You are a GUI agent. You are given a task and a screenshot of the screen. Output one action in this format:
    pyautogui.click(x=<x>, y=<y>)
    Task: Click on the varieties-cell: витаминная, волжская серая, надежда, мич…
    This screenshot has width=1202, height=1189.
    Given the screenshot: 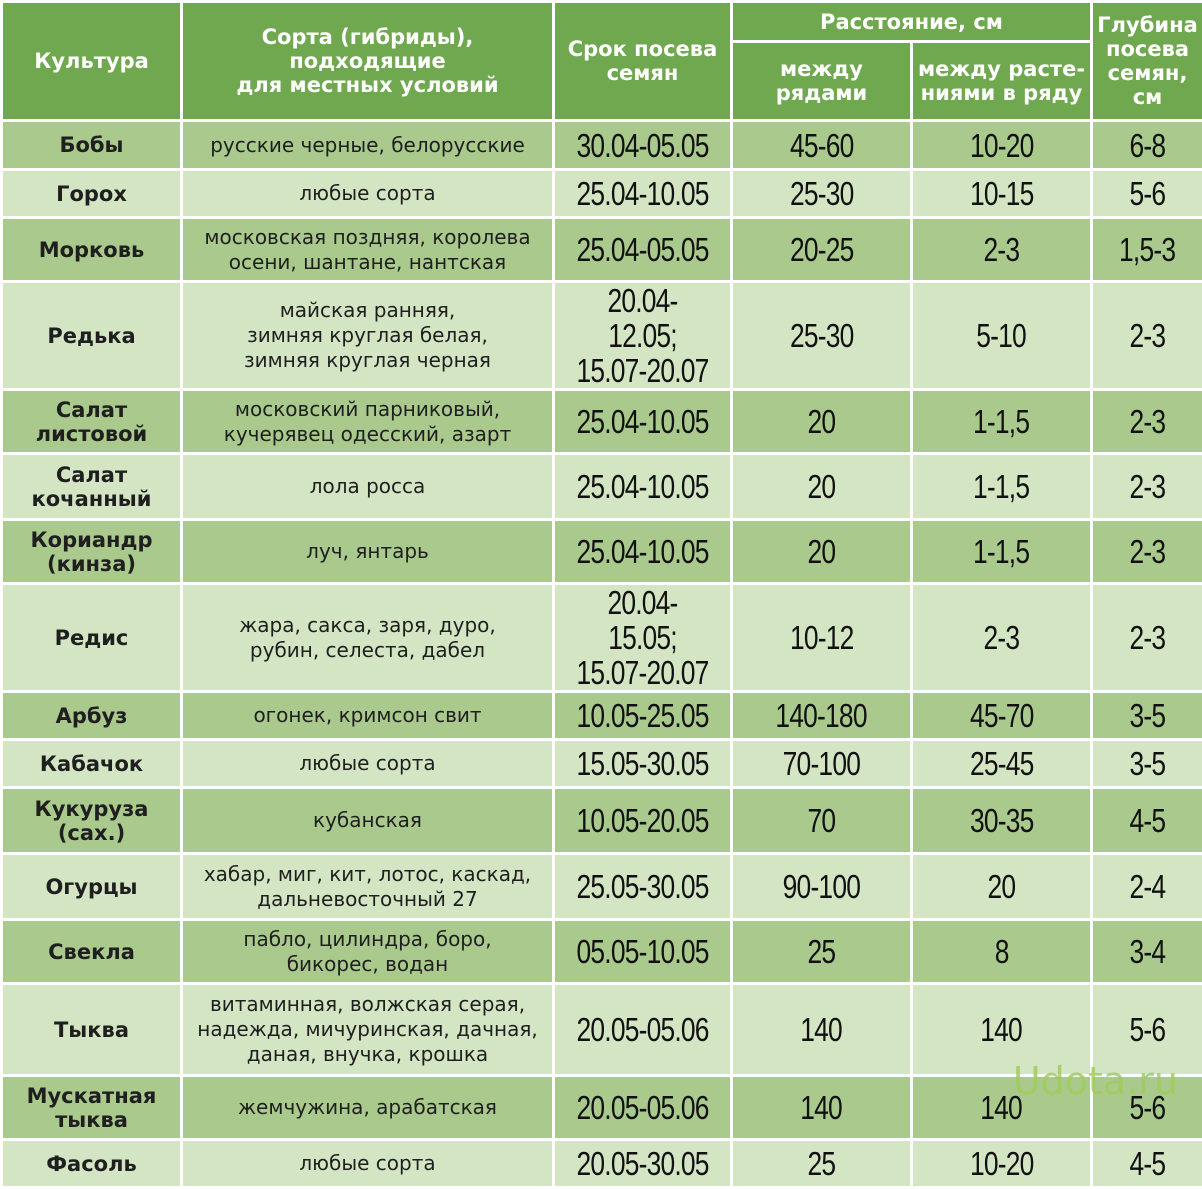 What is the action you would take?
    pyautogui.click(x=368, y=1030)
    